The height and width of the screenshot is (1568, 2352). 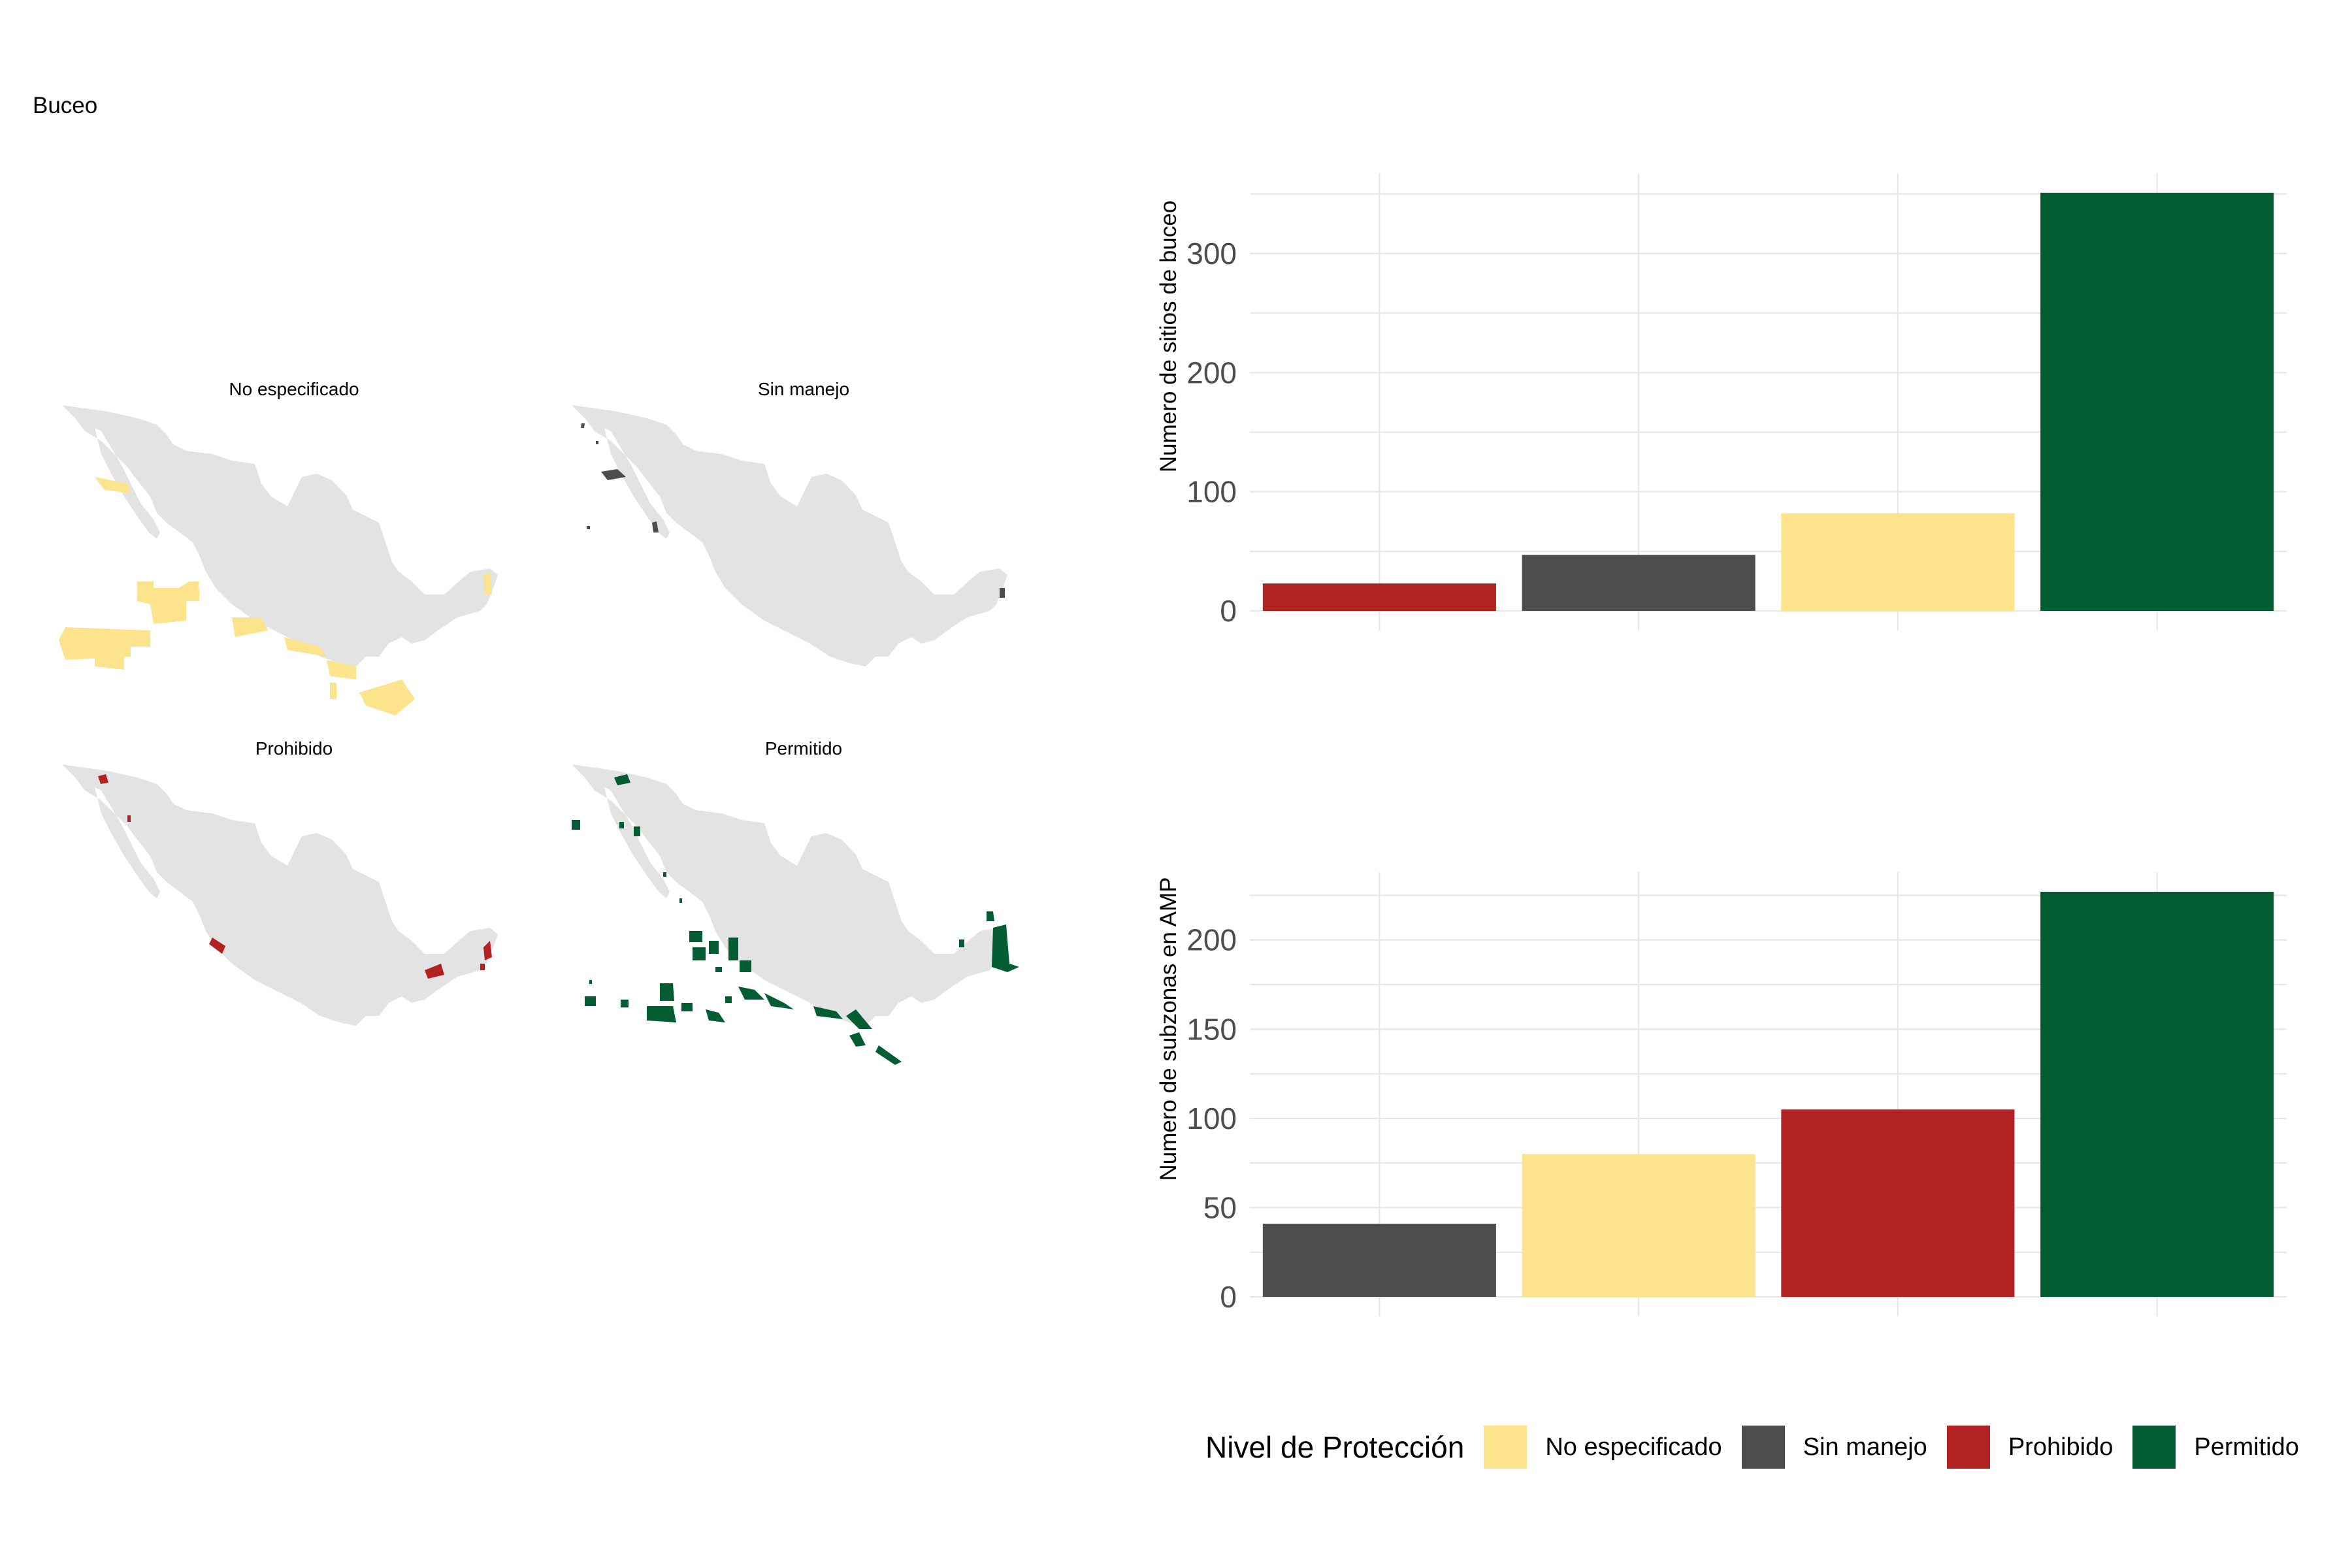 I want to click on legend-title: Nivel de Protección, so click(x=1335, y=1447).